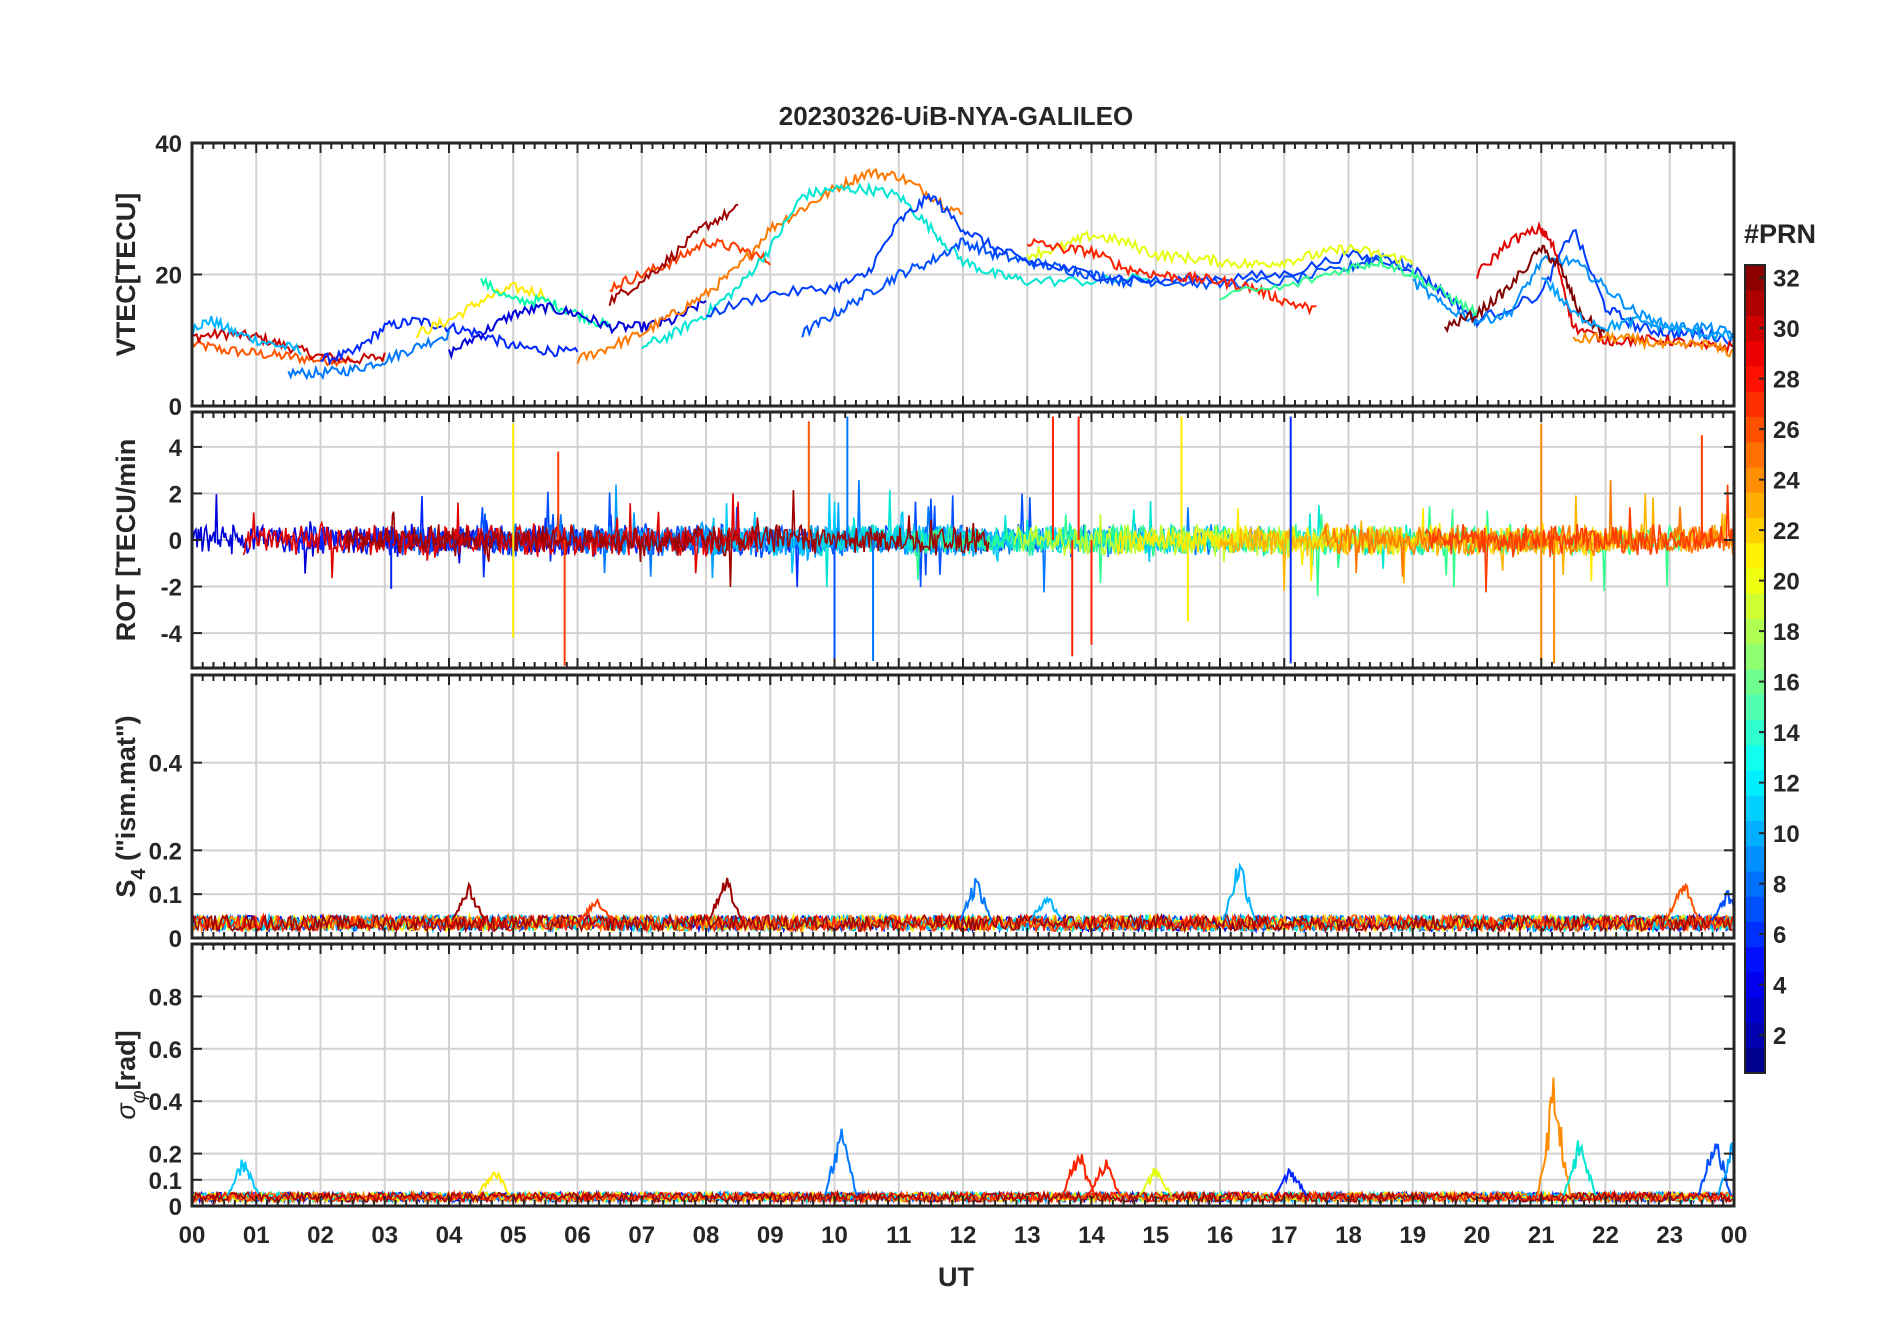 This screenshot has width=1902, height=1335. What do you see at coordinates (168, 276) in the screenshot?
I see `y-tick-label: 20` at bounding box center [168, 276].